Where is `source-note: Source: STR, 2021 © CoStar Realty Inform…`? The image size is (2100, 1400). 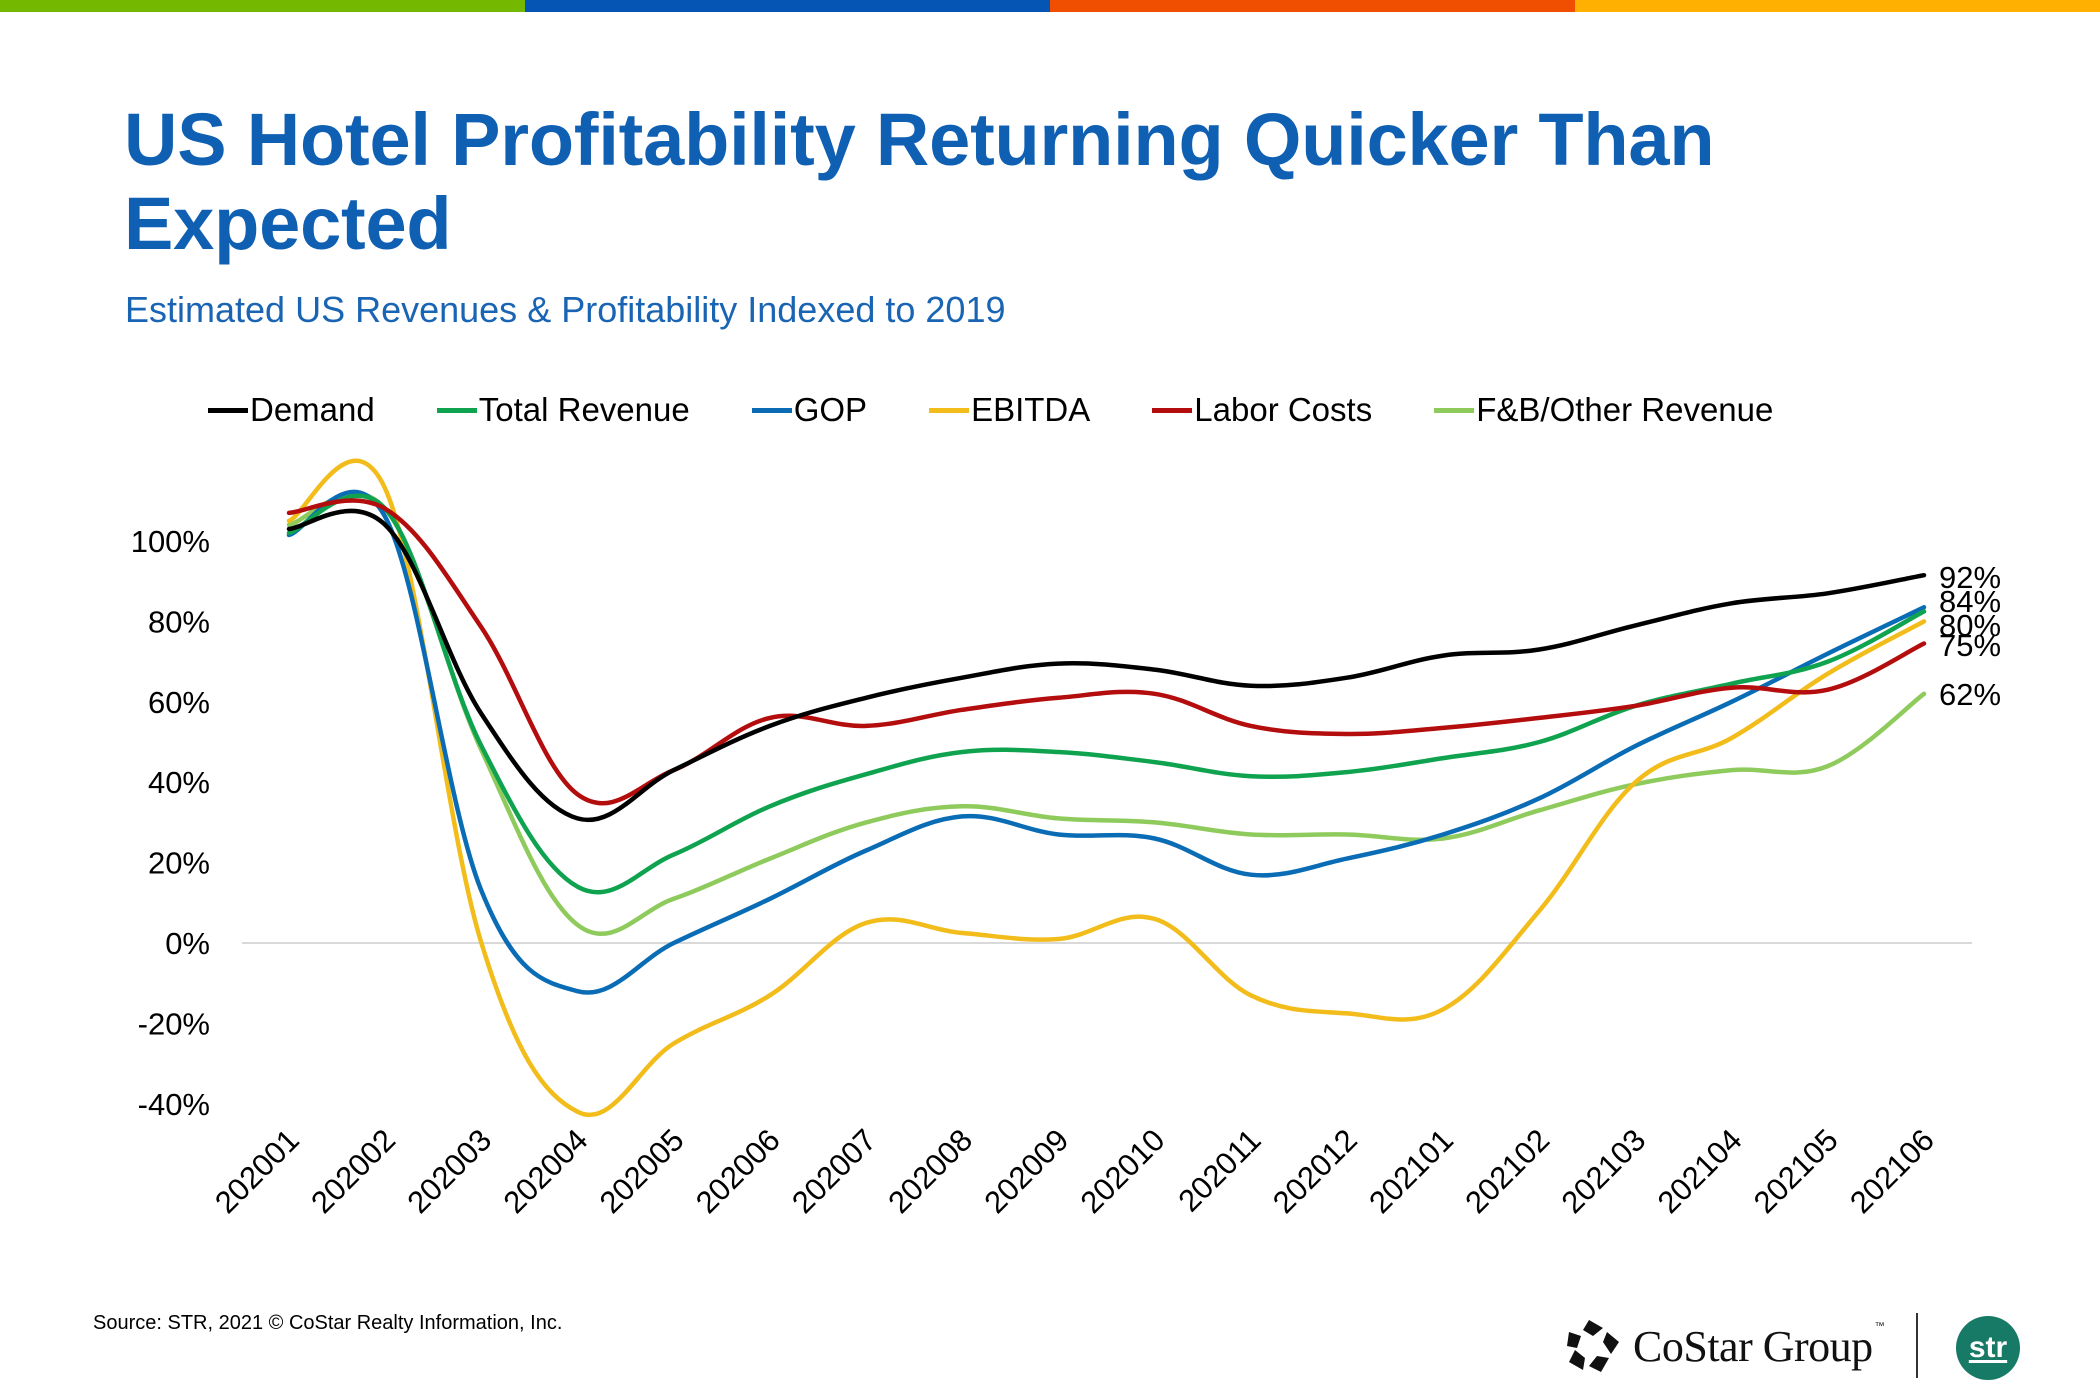 source-note: Source: STR, 2021 © CoStar Realty Inform… is located at coordinates (328, 1323).